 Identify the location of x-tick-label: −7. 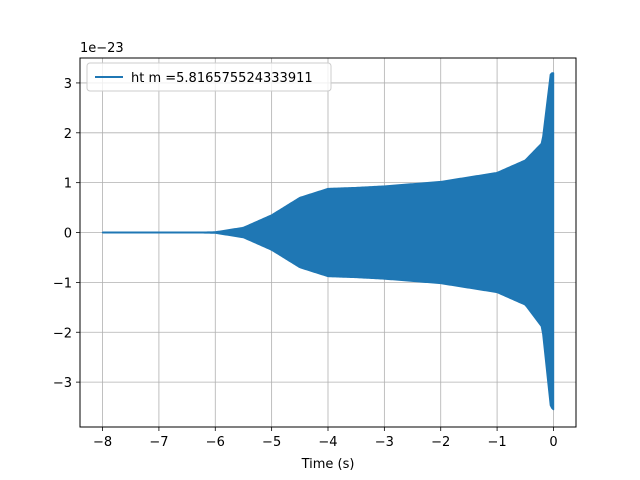
(158, 442).